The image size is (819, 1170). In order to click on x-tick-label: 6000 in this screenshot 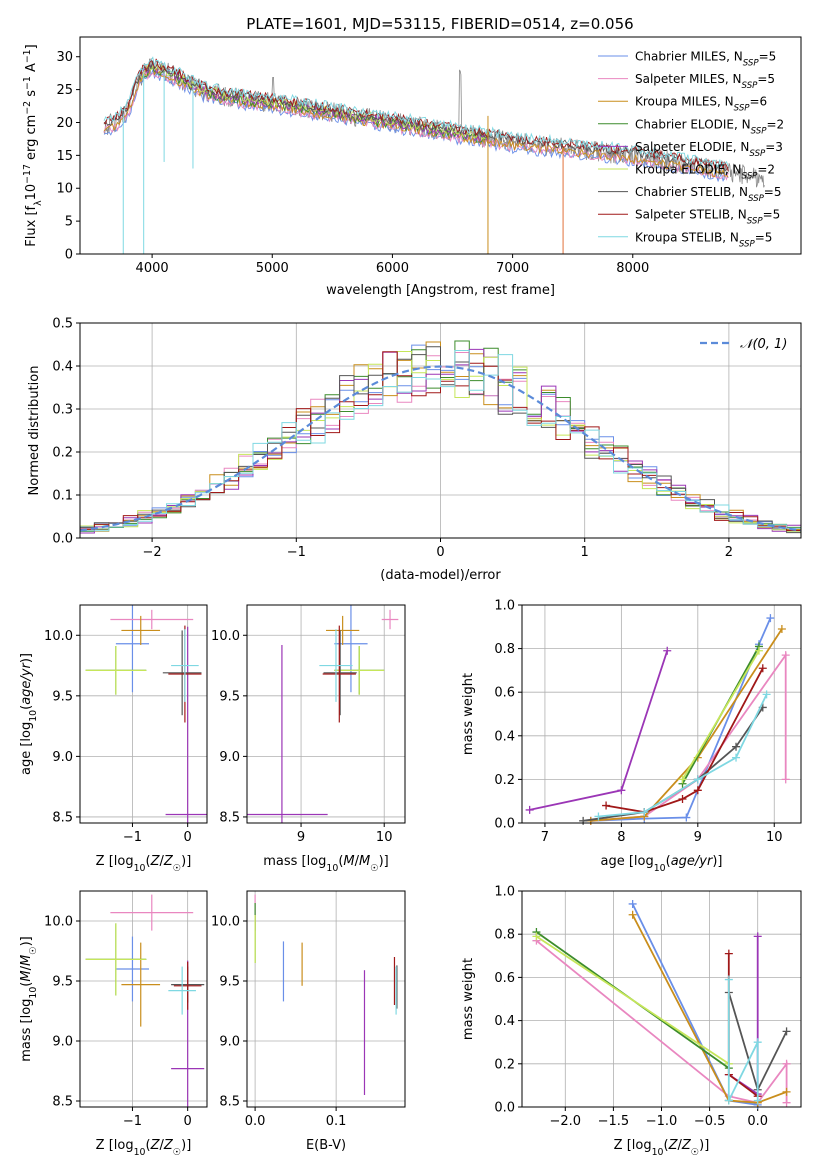, I will do `click(392, 268)`.